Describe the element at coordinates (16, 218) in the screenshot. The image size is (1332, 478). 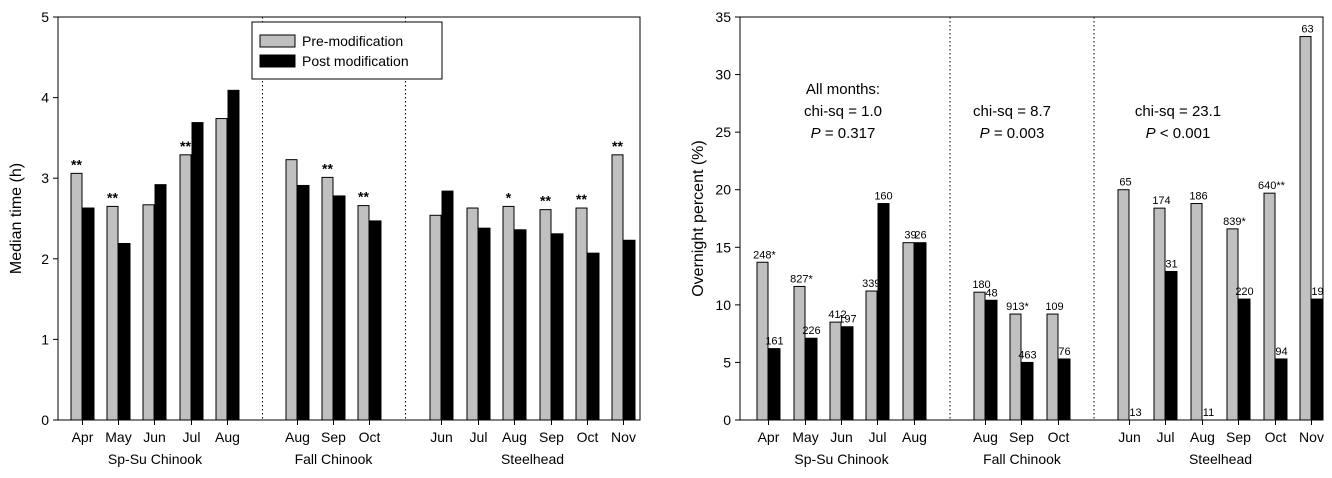
I see `y-axis-label: Median time (h)` at that location.